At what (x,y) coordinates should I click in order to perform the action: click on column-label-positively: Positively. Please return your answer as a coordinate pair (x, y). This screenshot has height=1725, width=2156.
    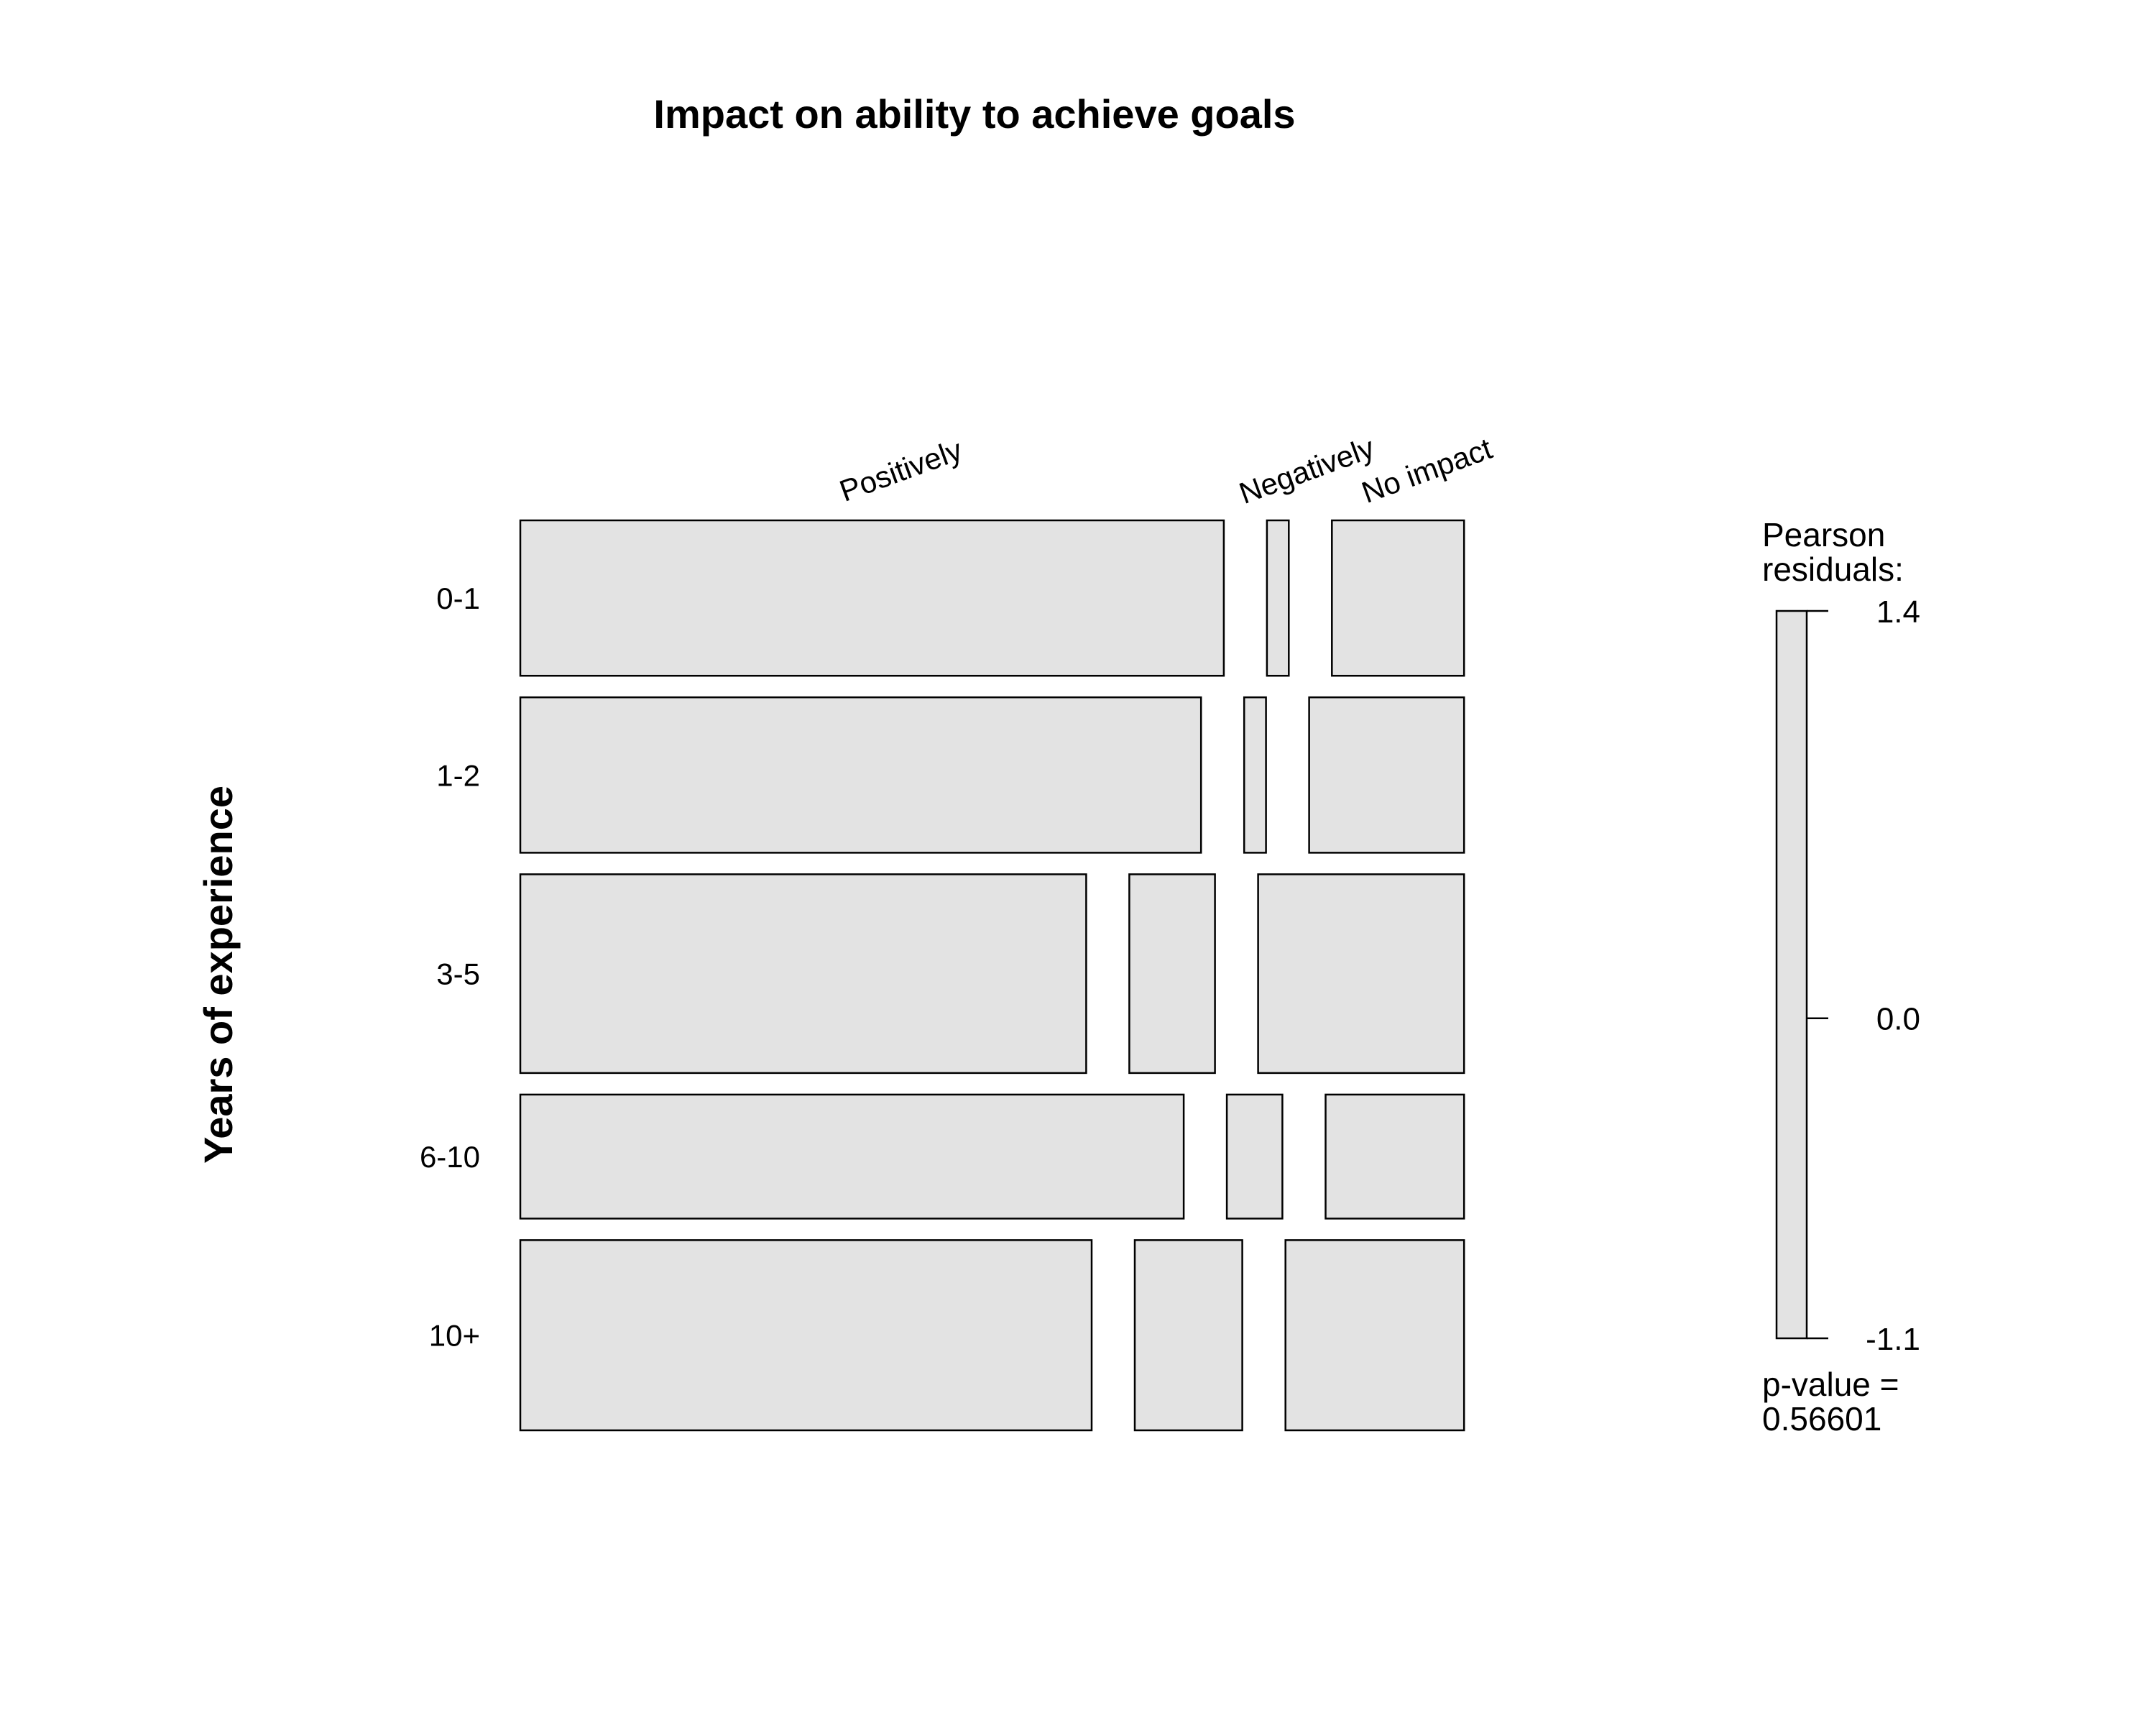
    Looking at the image, I should click on (901, 470).